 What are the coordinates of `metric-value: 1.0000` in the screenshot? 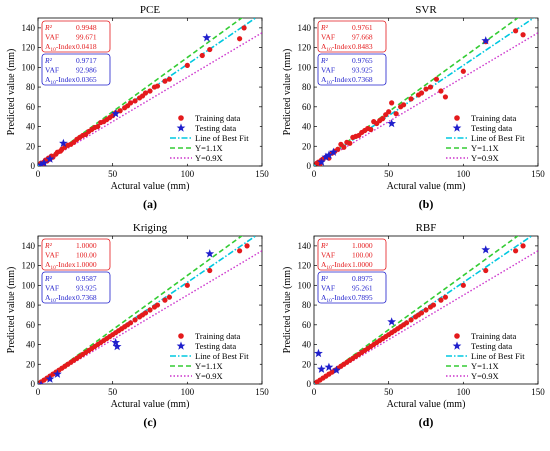 It's located at (86, 245).